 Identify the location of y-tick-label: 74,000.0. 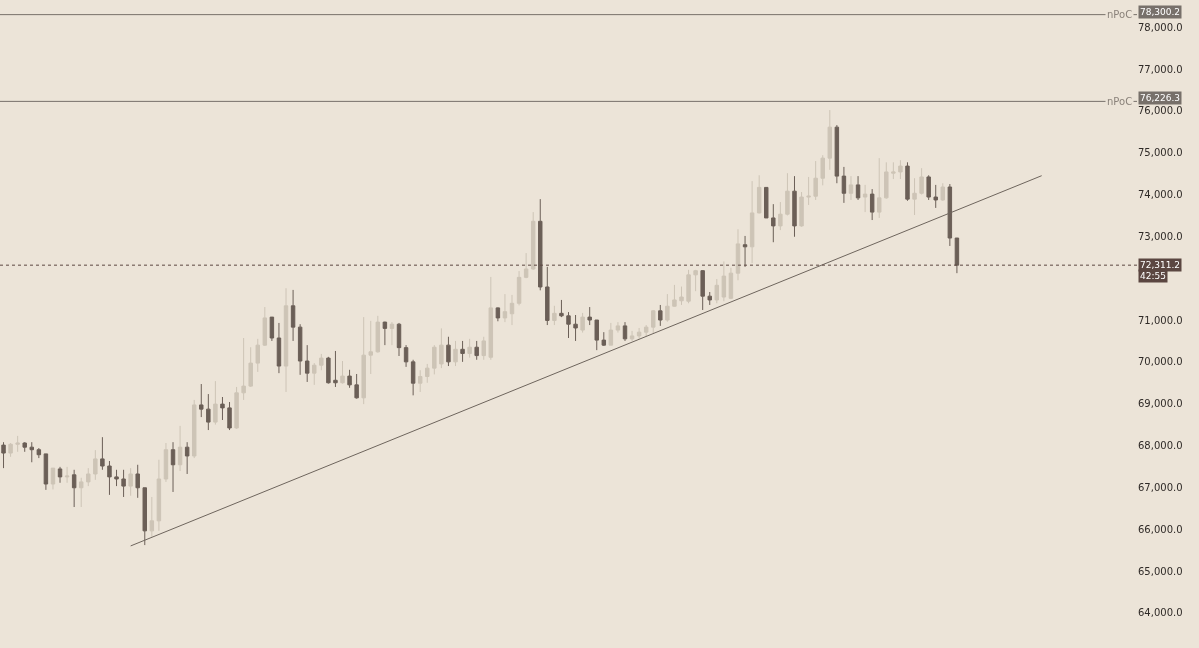
(1160, 195).